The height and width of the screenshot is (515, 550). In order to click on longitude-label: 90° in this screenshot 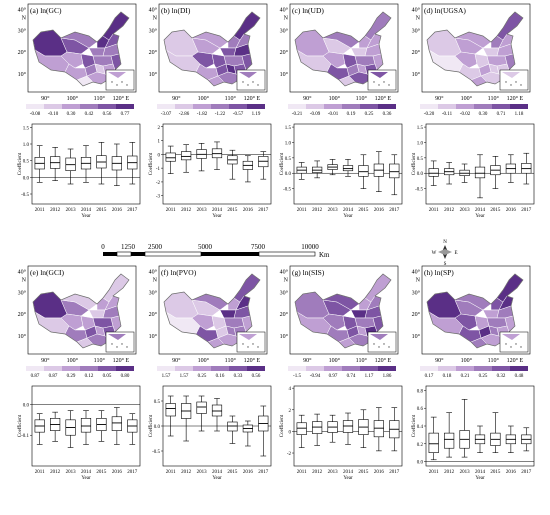, I will do `click(176, 360)`.